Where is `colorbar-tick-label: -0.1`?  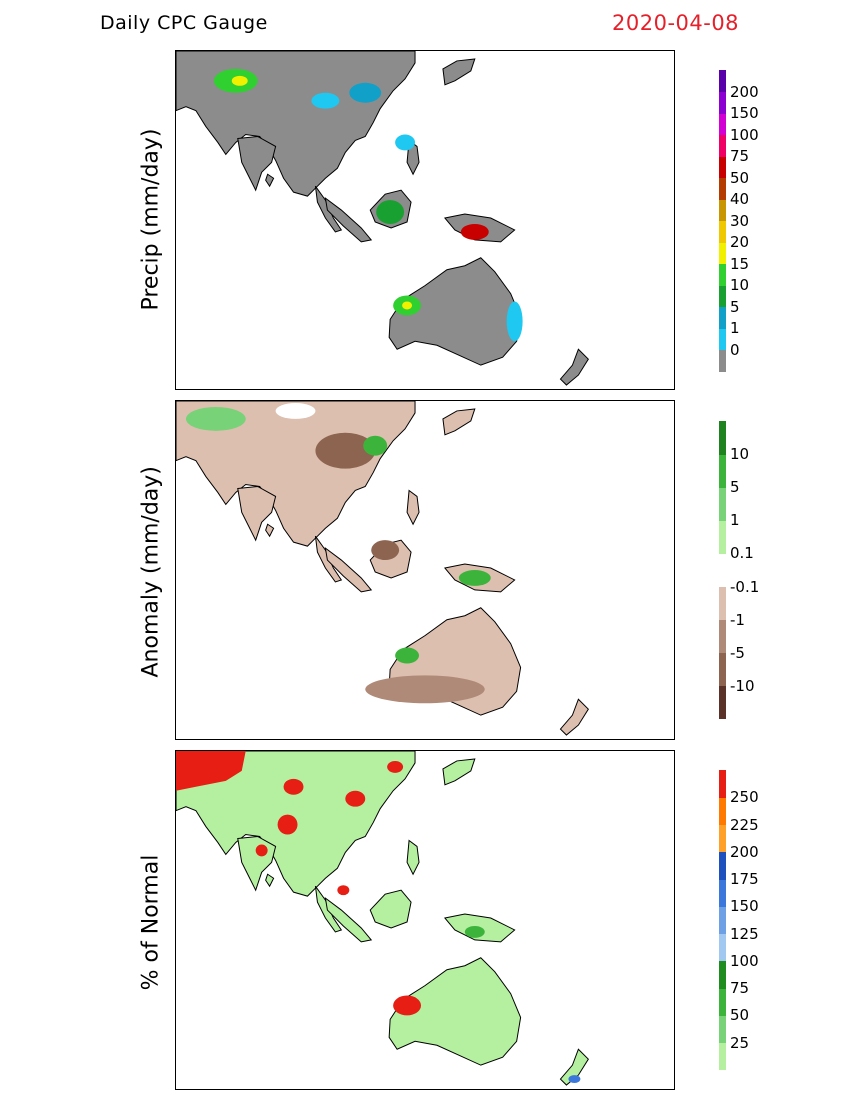
colorbar-tick-label: -0.1 is located at coordinates (745, 586).